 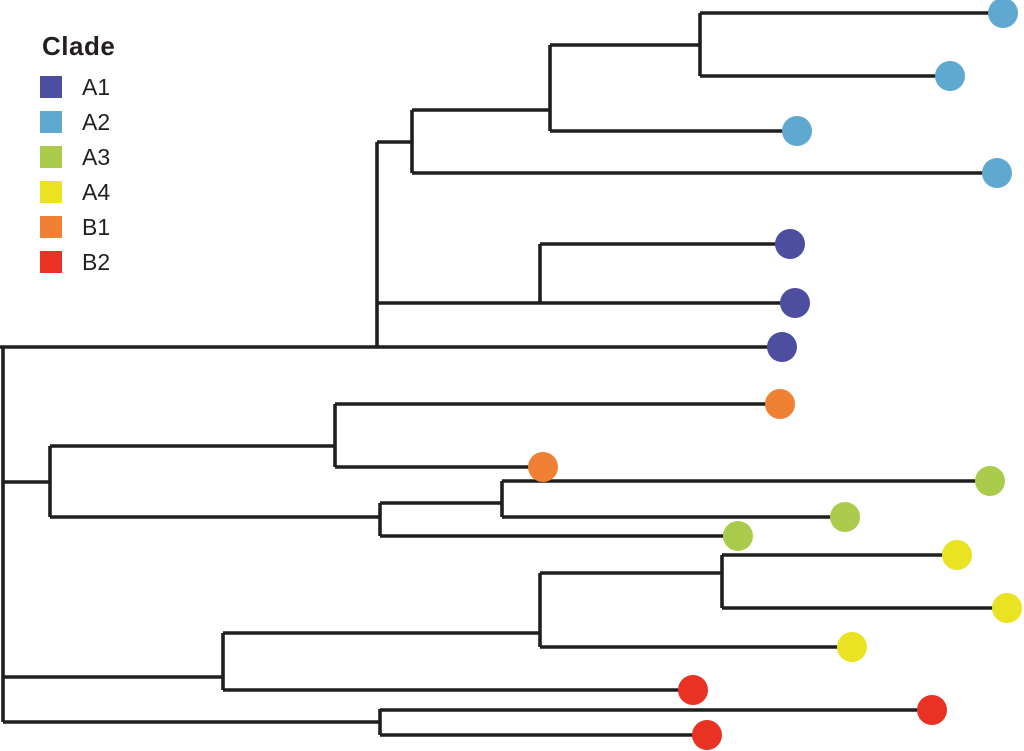 What do you see at coordinates (96, 122) in the screenshot?
I see `legend-label-a2: A2` at bounding box center [96, 122].